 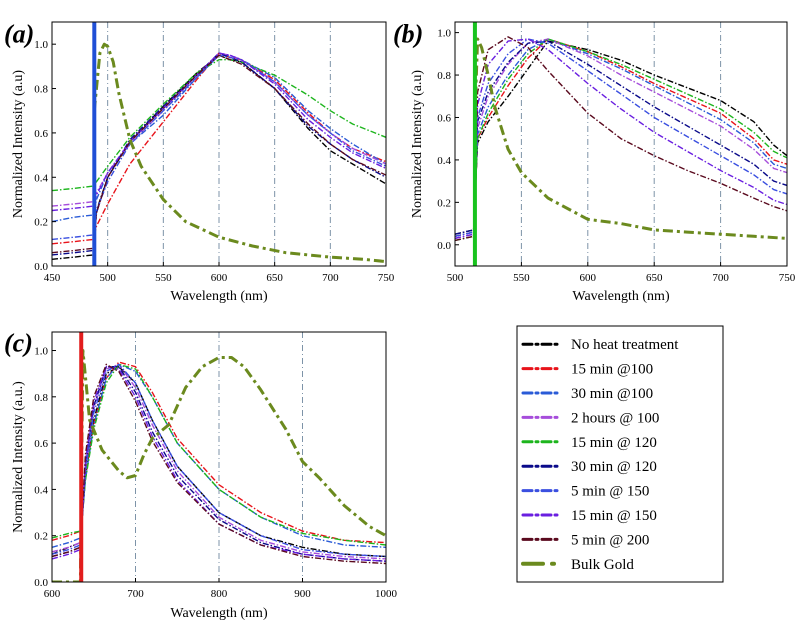 I want to click on legend-entry: 15 min @ 150, so click(x=589, y=516).